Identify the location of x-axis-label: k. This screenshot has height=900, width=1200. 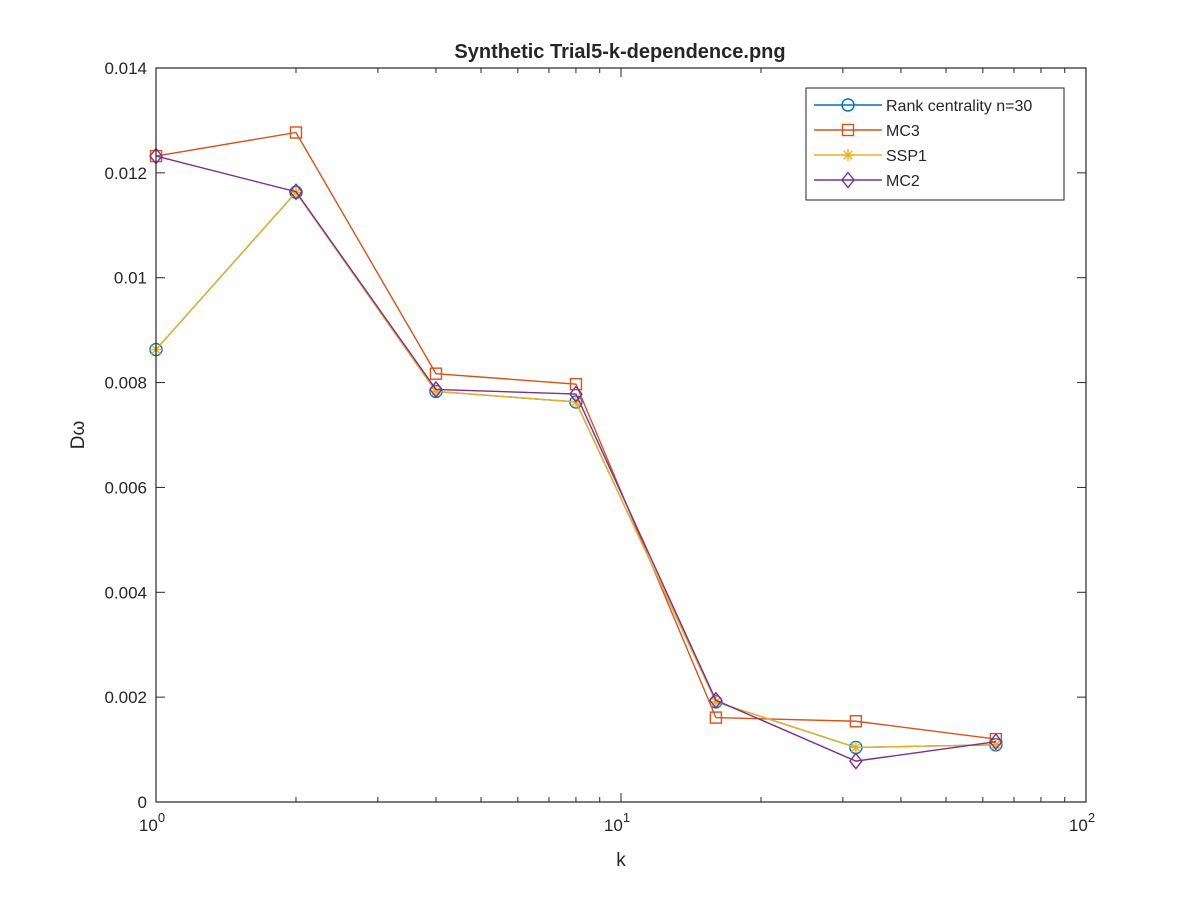
(621, 860).